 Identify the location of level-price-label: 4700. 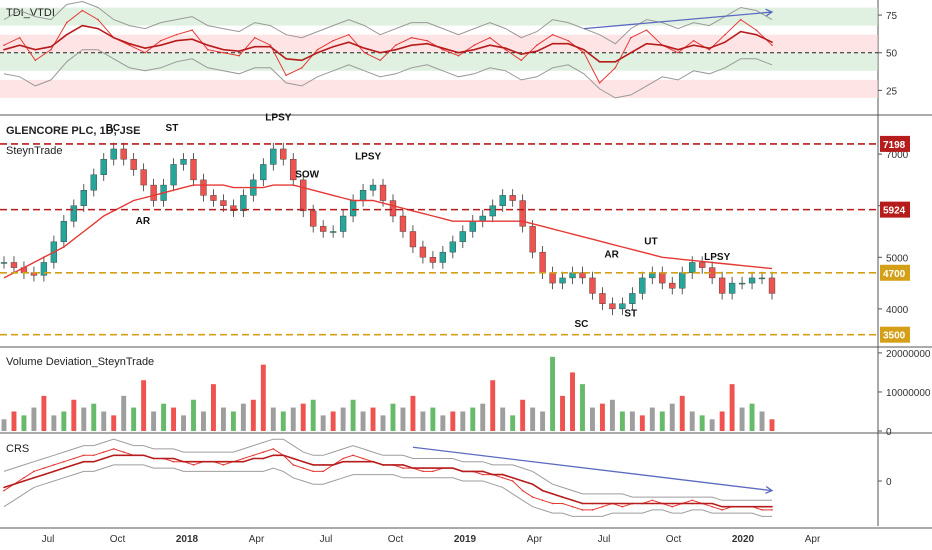
(894, 274).